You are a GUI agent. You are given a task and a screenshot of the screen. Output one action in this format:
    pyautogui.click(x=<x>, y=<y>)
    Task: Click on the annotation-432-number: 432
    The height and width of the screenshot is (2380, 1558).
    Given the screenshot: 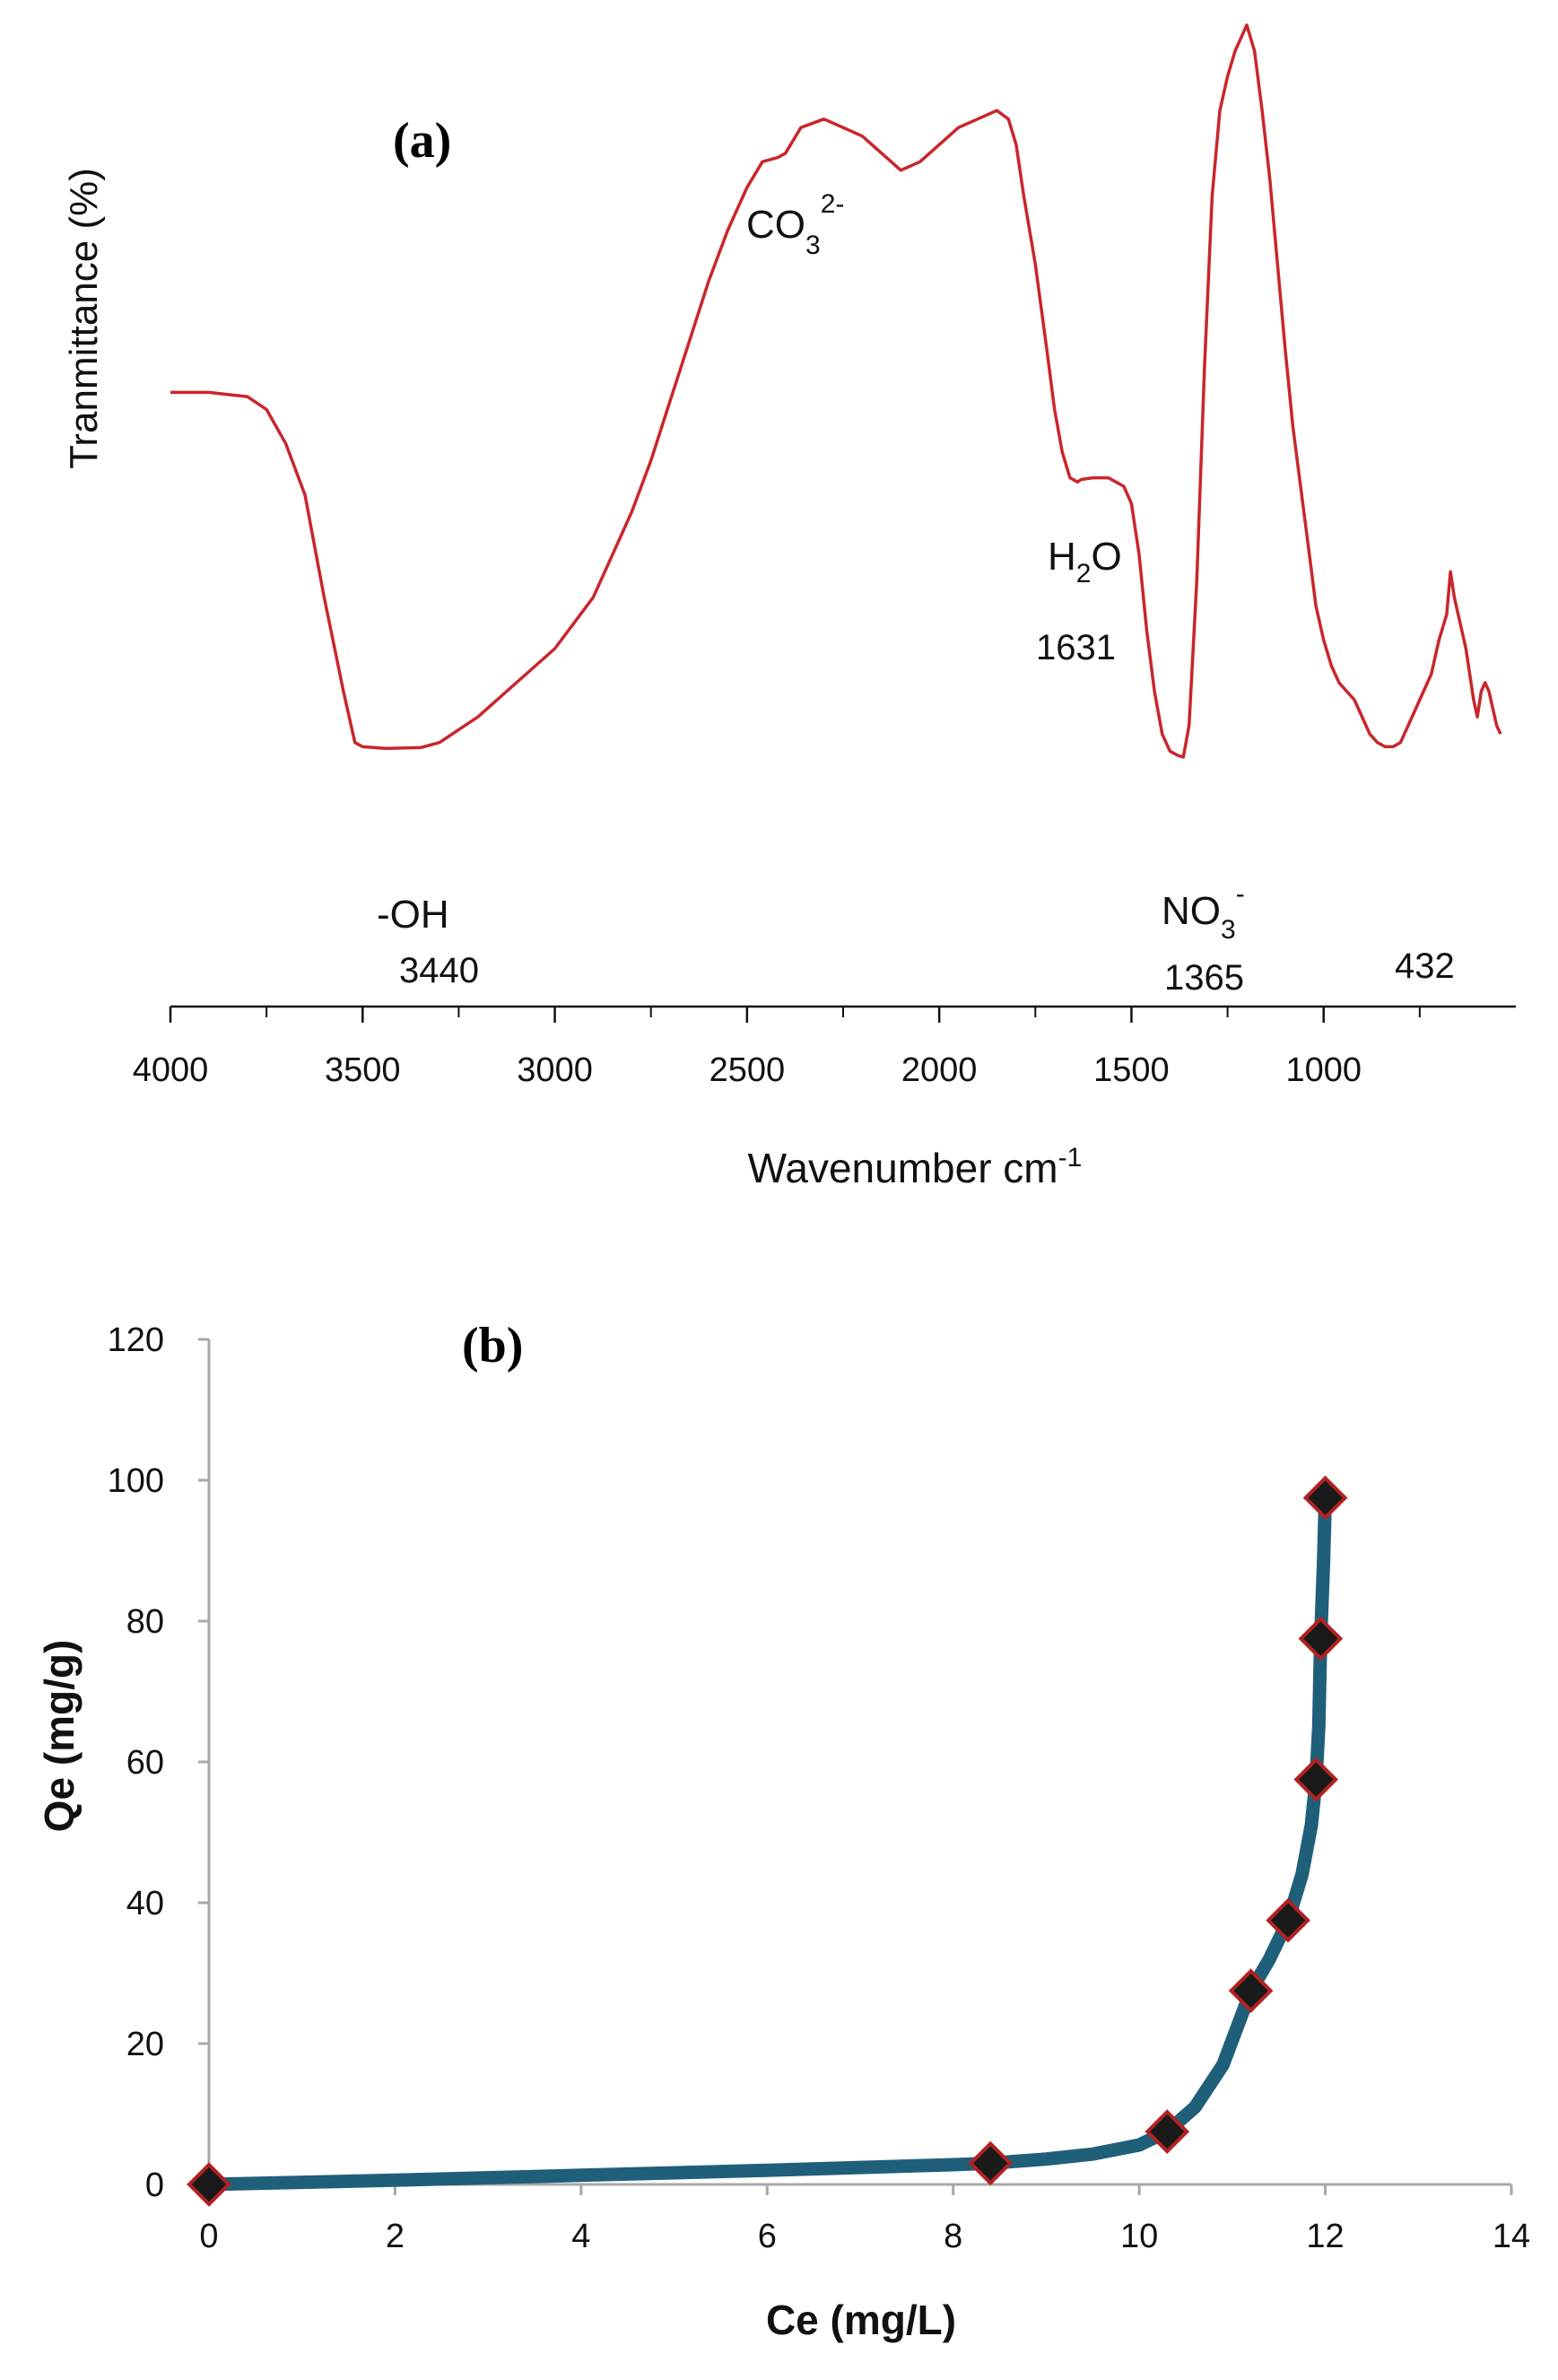 What is the action you would take?
    pyautogui.click(x=1425, y=966)
    